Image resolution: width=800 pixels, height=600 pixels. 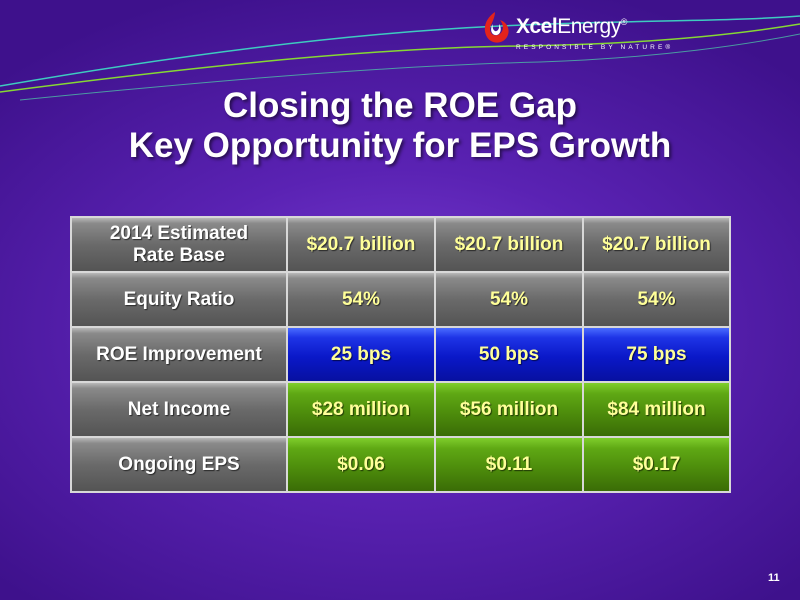 I want to click on table-cell: $0.06, so click(x=361, y=464).